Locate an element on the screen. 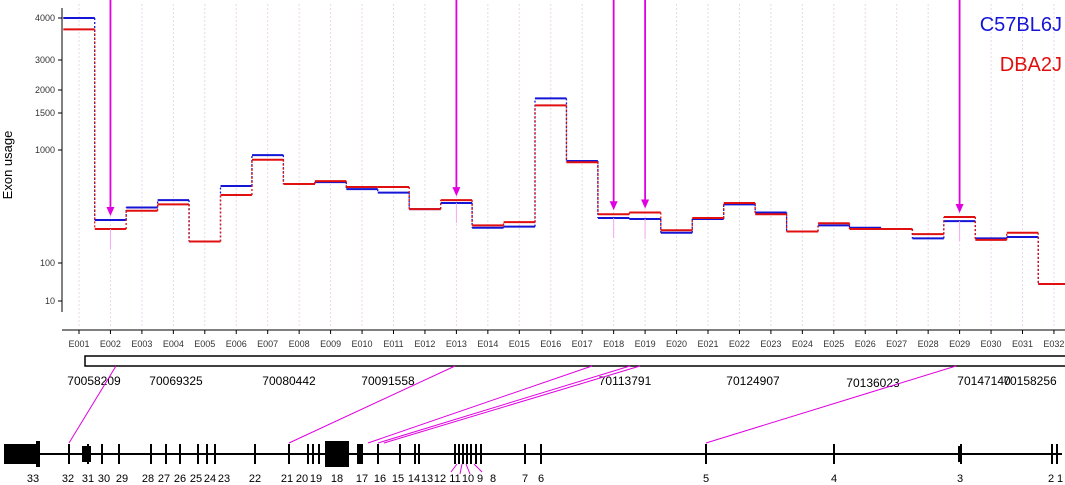 This screenshot has height=485, width=1065. x-tick-label: E025 is located at coordinates (833, 344).